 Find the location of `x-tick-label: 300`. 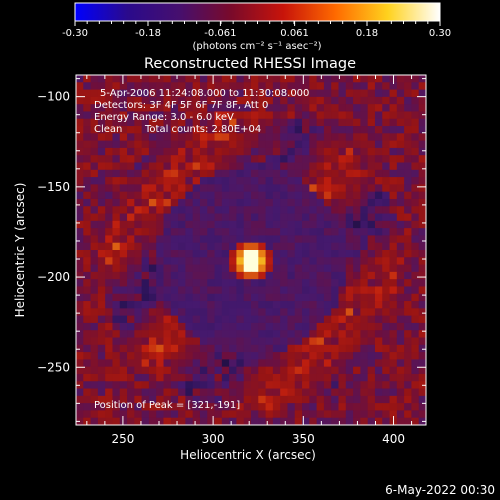

x-tick-label: 300 is located at coordinates (213, 439).